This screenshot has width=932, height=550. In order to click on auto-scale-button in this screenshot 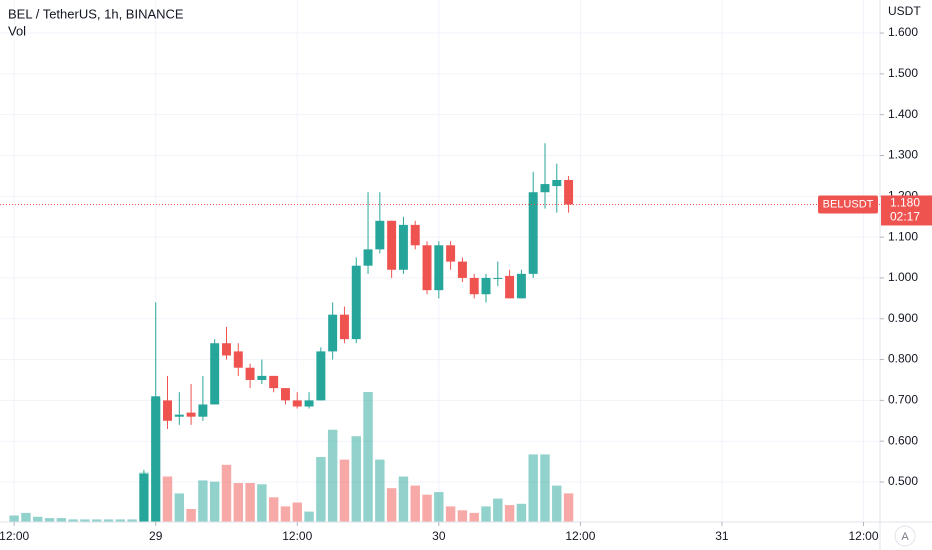, I will do `click(905, 536)`.